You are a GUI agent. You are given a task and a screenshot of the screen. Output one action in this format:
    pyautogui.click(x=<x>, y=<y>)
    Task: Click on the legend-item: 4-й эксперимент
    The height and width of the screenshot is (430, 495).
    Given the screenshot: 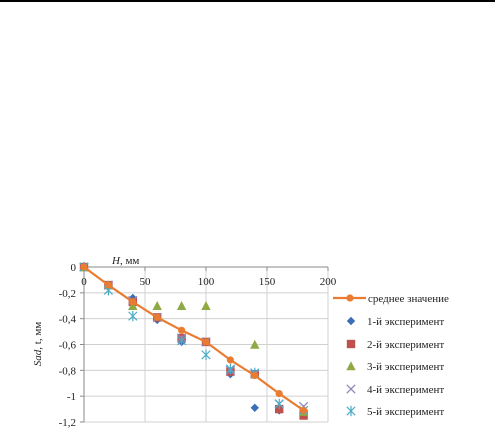 What is the action you would take?
    pyautogui.click(x=395, y=390)
    